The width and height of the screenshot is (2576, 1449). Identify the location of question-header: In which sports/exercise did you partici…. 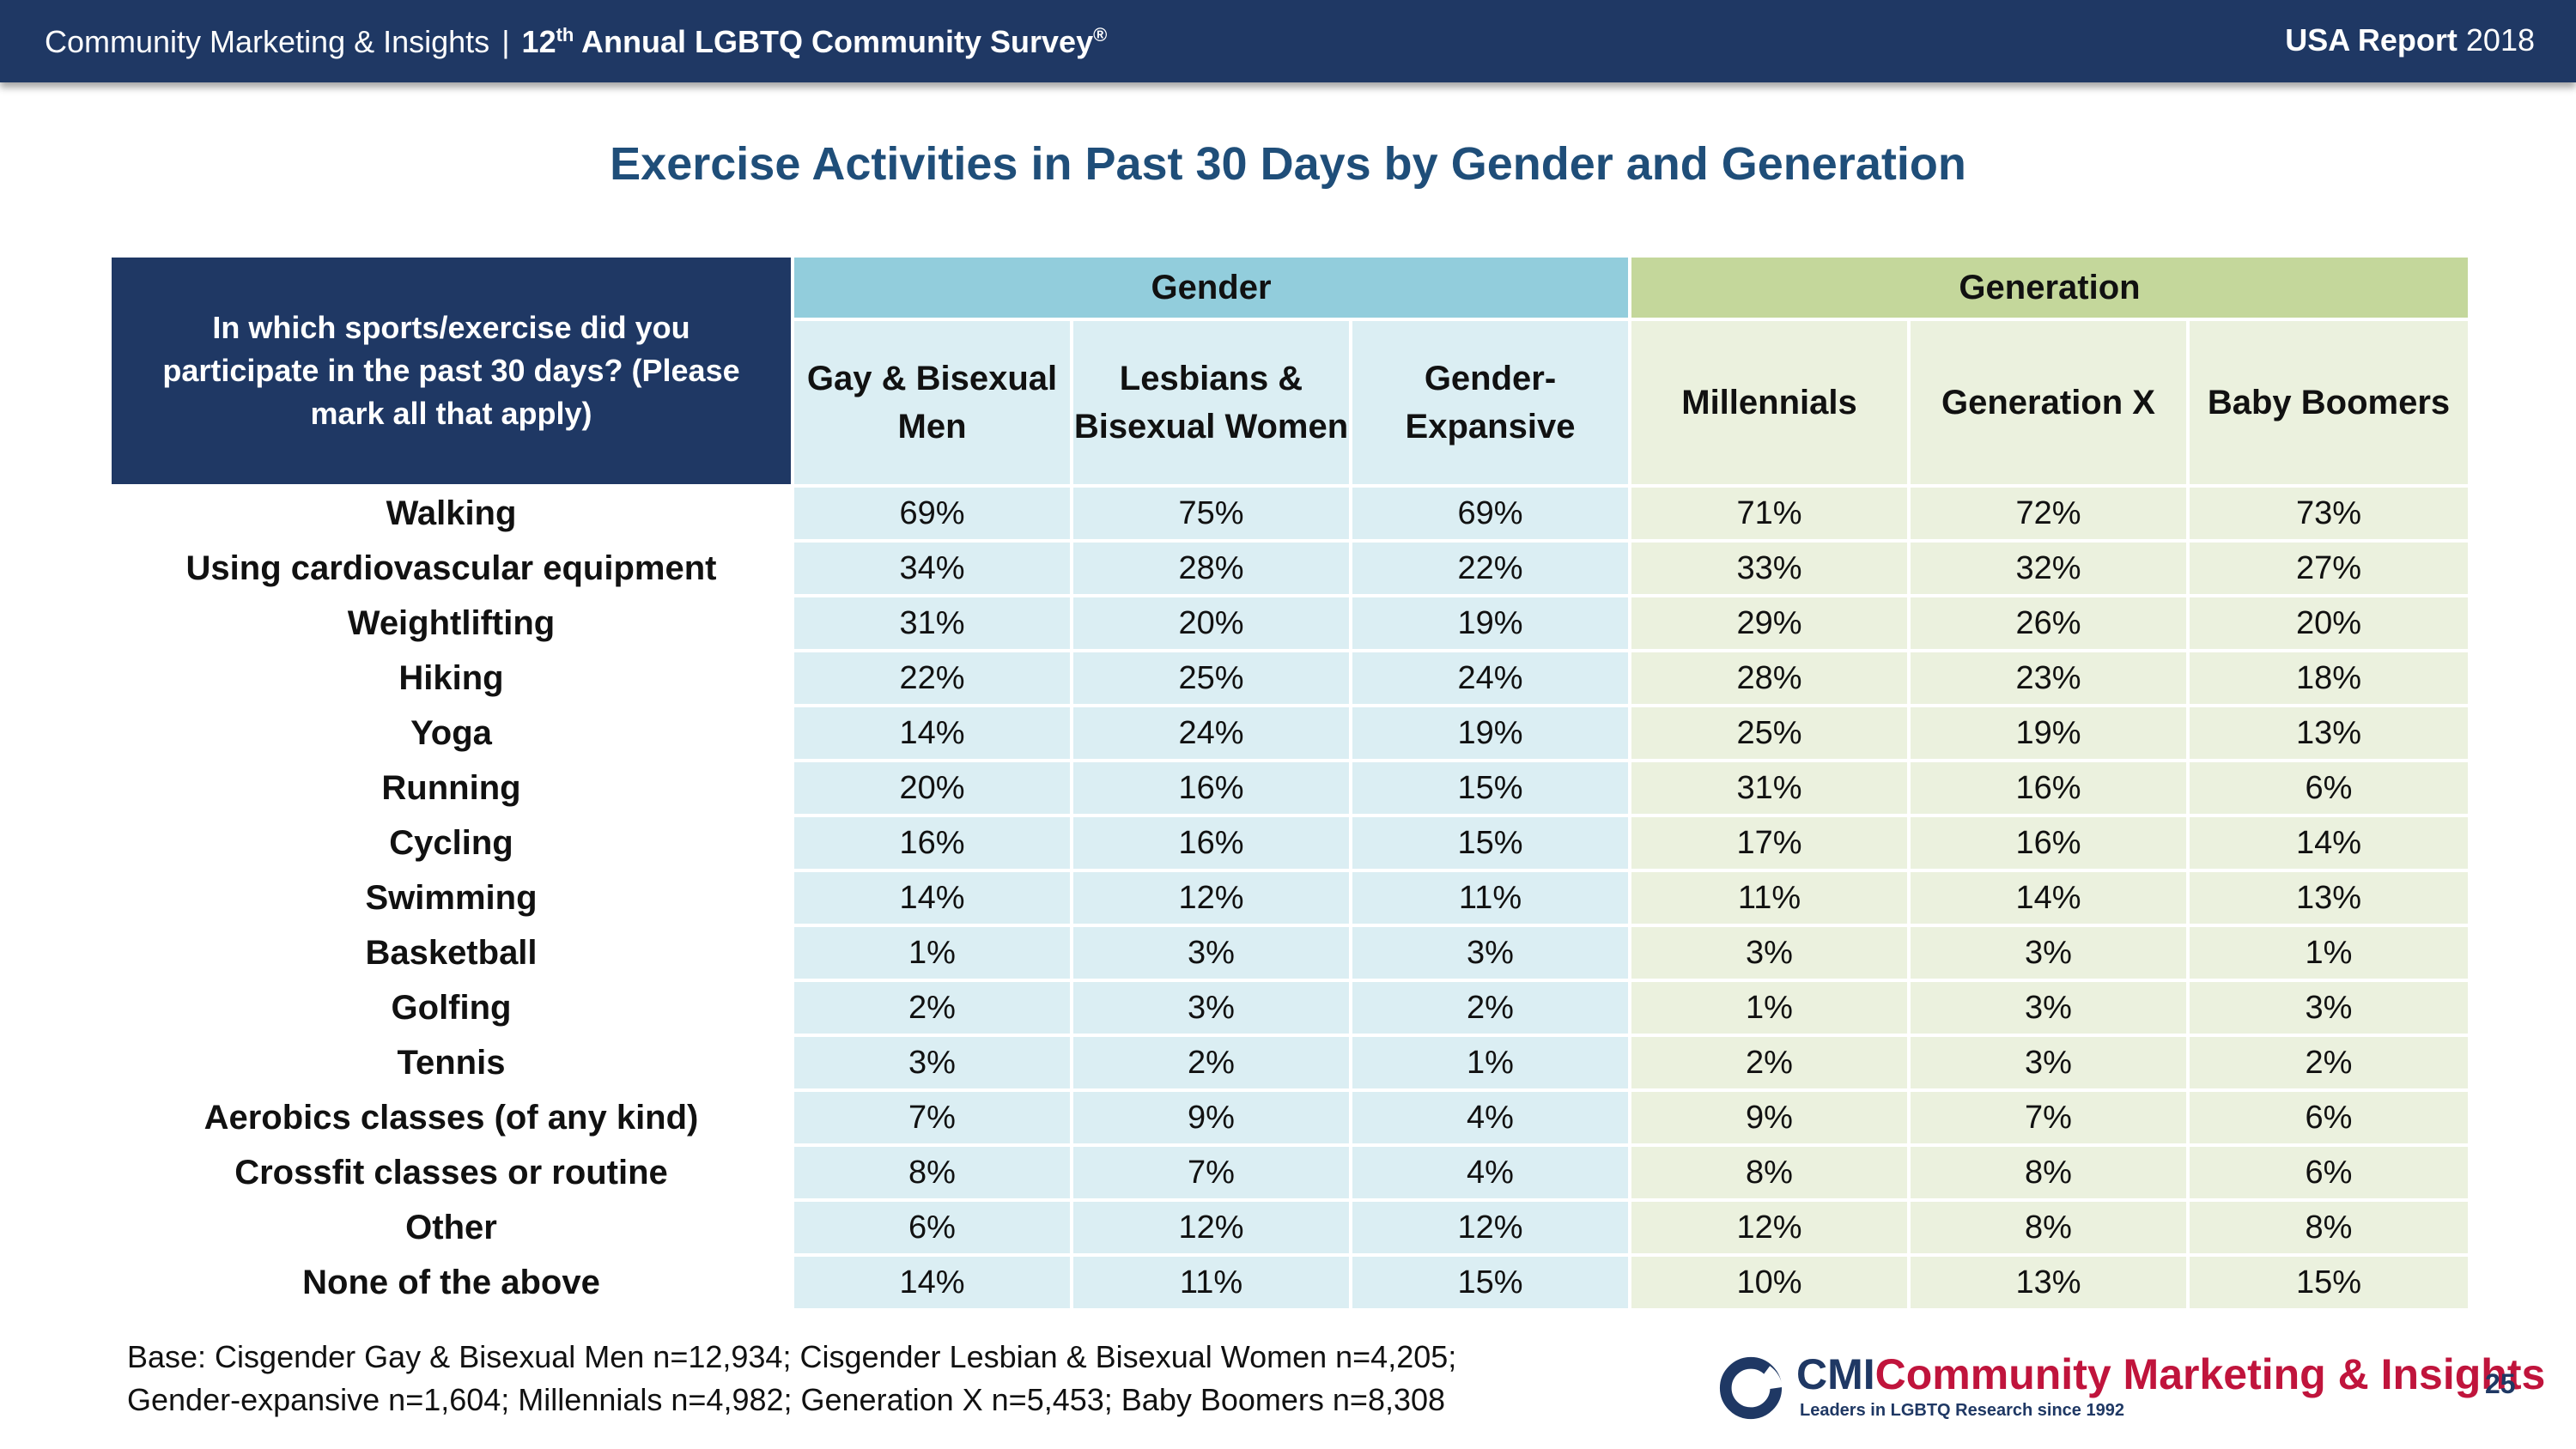
(451, 371).